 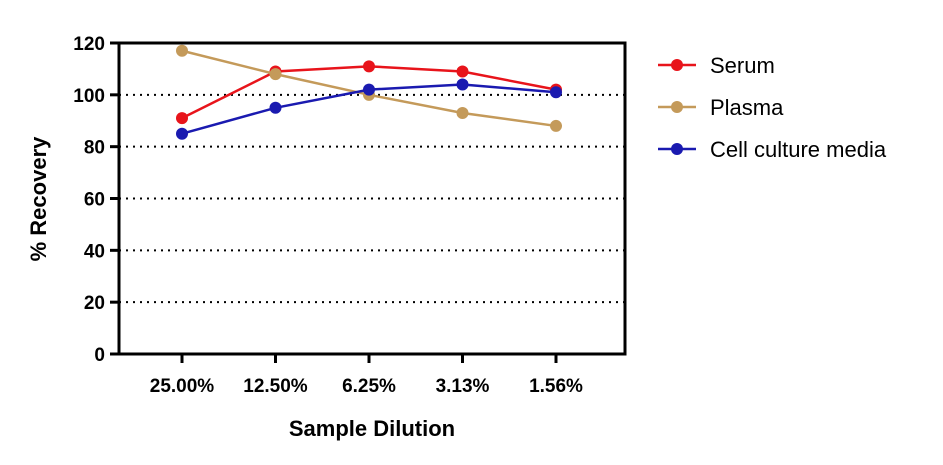 I want to click on legend-label: Cell culture media, so click(x=798, y=149).